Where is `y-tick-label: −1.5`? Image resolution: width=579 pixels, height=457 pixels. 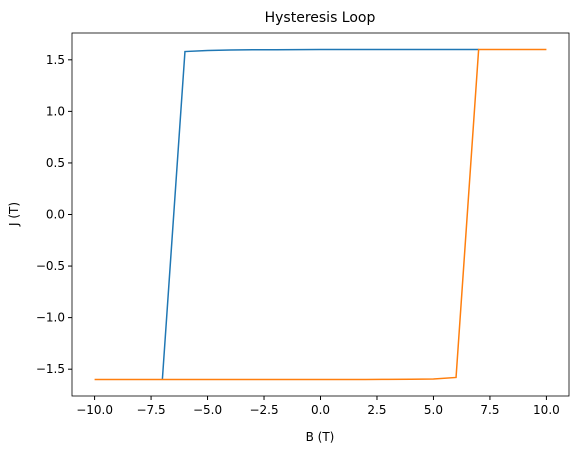 y-tick-label: −1.5 is located at coordinates (50, 369).